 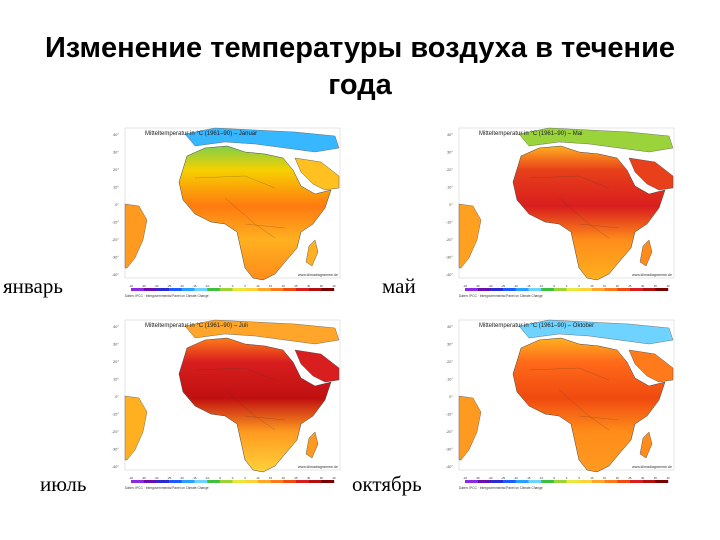 I want to click on scale-tick-label: 10, so click(x=258, y=478).